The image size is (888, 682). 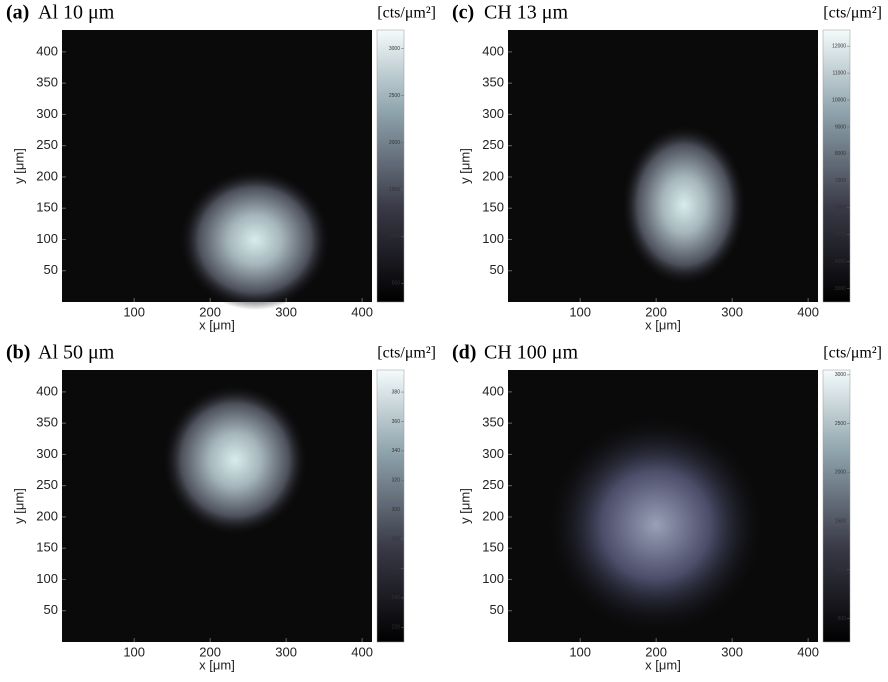 What do you see at coordinates (839, 46) in the screenshot?
I see `colorbar-tick-label: 12000` at bounding box center [839, 46].